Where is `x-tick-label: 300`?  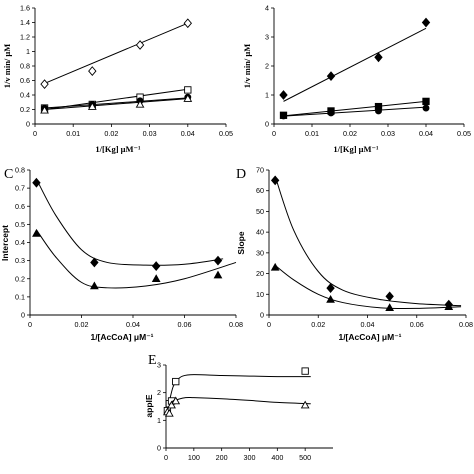 x-tick-label: 300 is located at coordinates (250, 457).